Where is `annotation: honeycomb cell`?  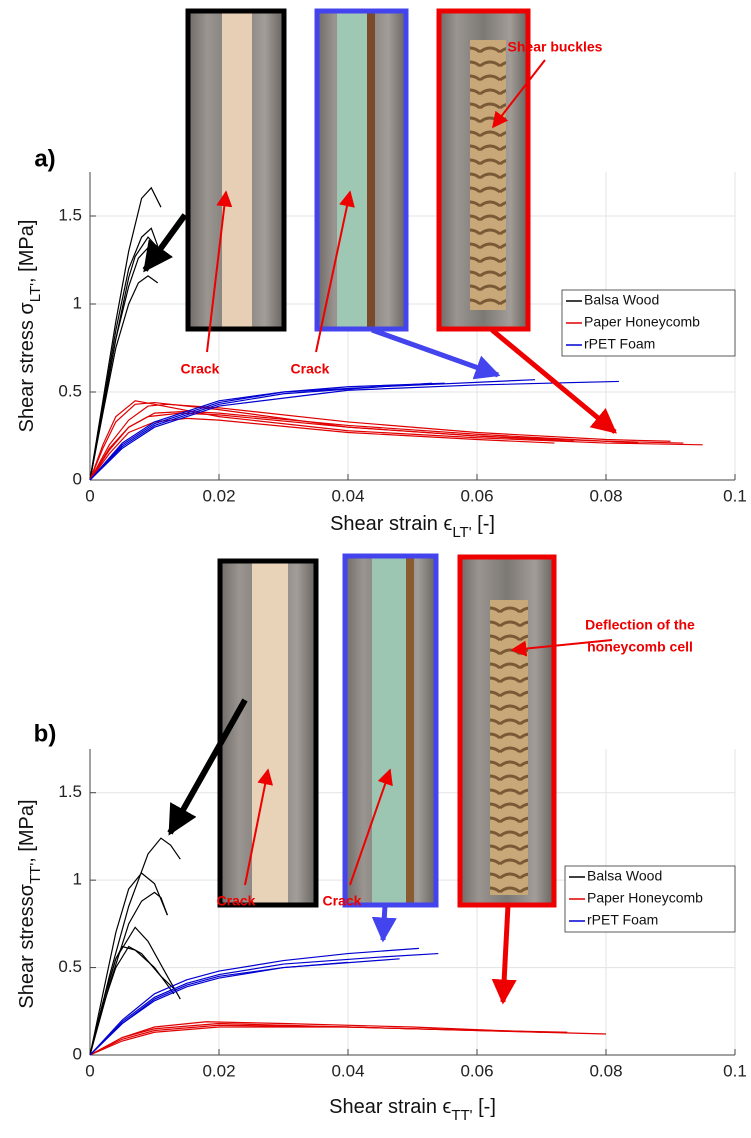
annotation: honeycomb cell is located at coordinates (640, 647).